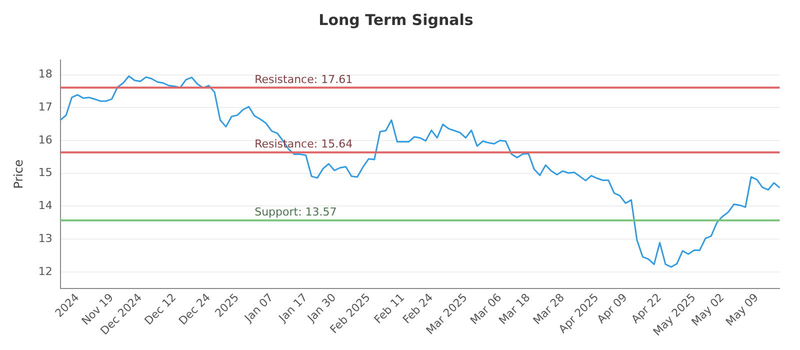 The image size is (800, 350). Describe the element at coordinates (396, 19) in the screenshot. I see `chart-title: Long Term Signals` at that location.